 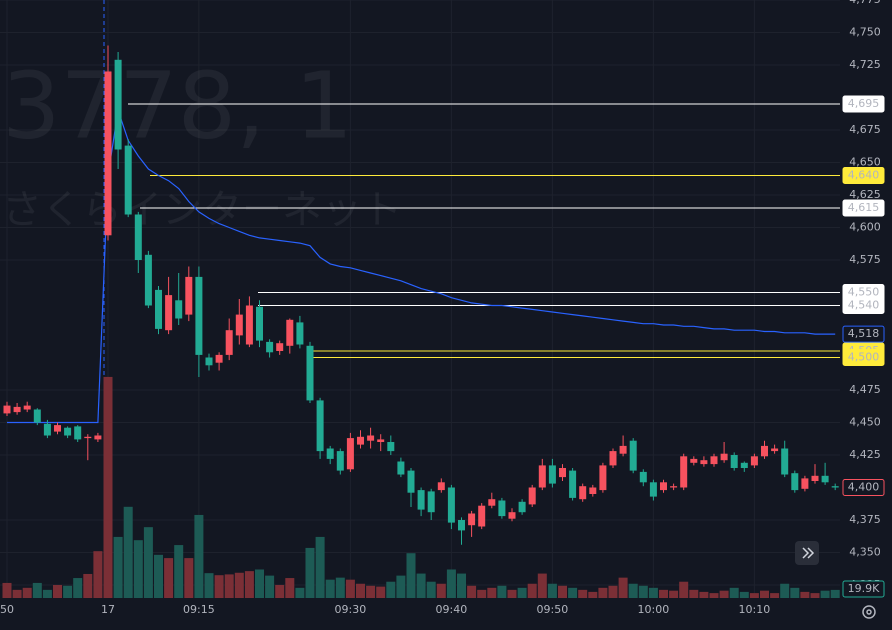 I want to click on settings-button, so click(x=869, y=612).